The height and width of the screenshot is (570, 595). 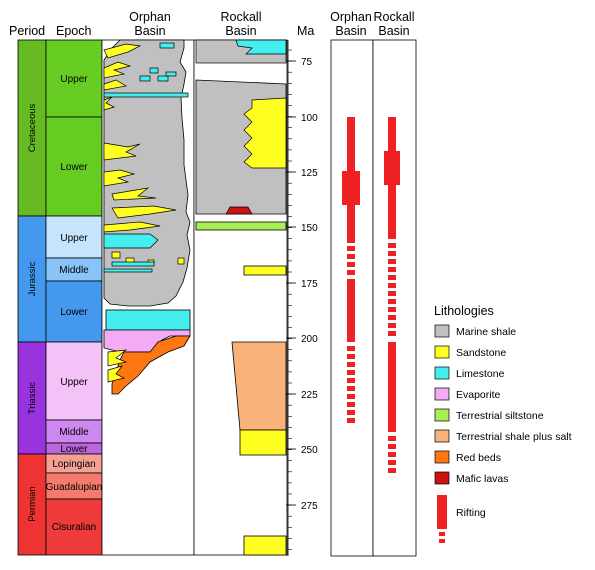 What do you see at coordinates (442, 352) in the screenshot?
I see `legend-swatch-sandstone` at bounding box center [442, 352].